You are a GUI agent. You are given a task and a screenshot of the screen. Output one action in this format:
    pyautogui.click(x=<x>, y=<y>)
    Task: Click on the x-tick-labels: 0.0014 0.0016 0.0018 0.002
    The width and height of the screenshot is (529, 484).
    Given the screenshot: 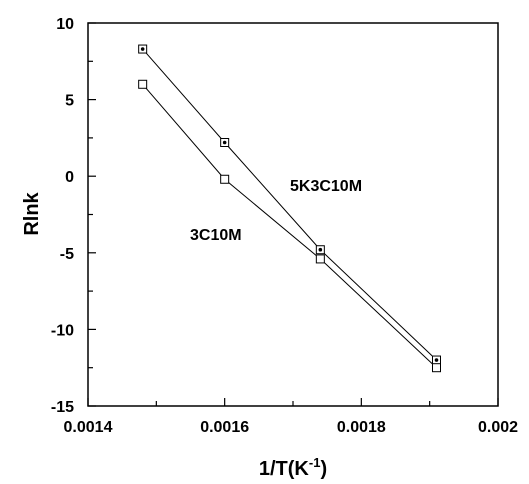 What is the action you would take?
    pyautogui.click(x=291, y=427)
    